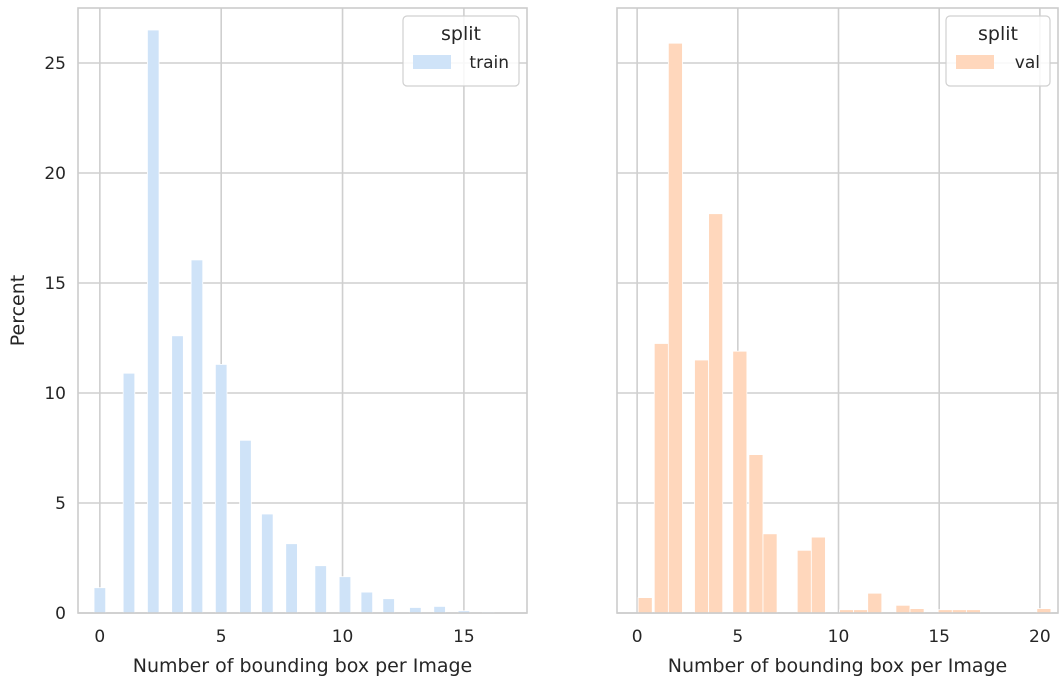 The width and height of the screenshot is (1060, 682). I want to click on legend: split val, so click(998, 51).